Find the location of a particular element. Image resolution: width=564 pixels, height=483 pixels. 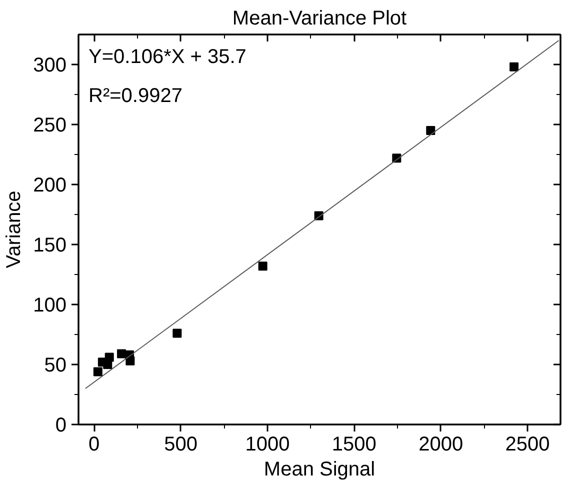

y-tick-label: 50 is located at coordinates (55, 365).